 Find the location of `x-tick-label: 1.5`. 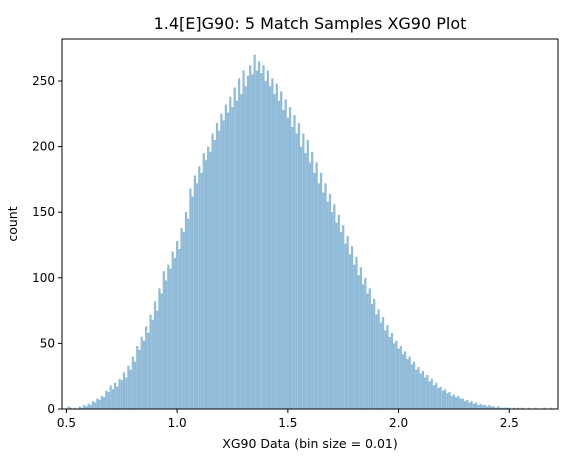

x-tick-label: 1.5 is located at coordinates (287, 423).